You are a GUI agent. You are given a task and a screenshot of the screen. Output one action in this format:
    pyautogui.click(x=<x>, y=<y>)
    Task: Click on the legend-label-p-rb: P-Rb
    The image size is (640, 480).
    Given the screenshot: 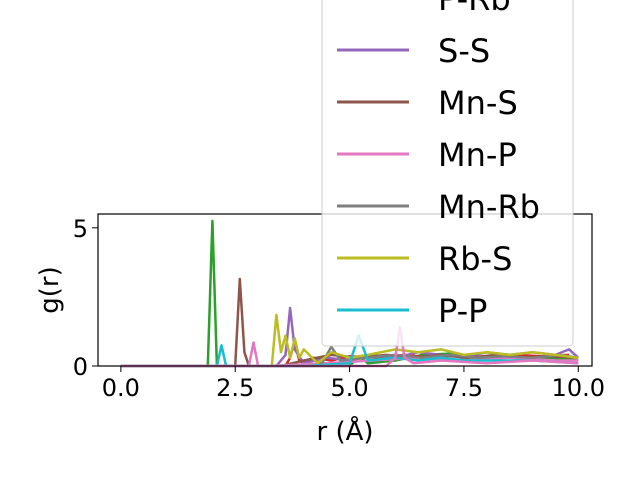 What is the action you would take?
    pyautogui.click(x=474, y=9)
    